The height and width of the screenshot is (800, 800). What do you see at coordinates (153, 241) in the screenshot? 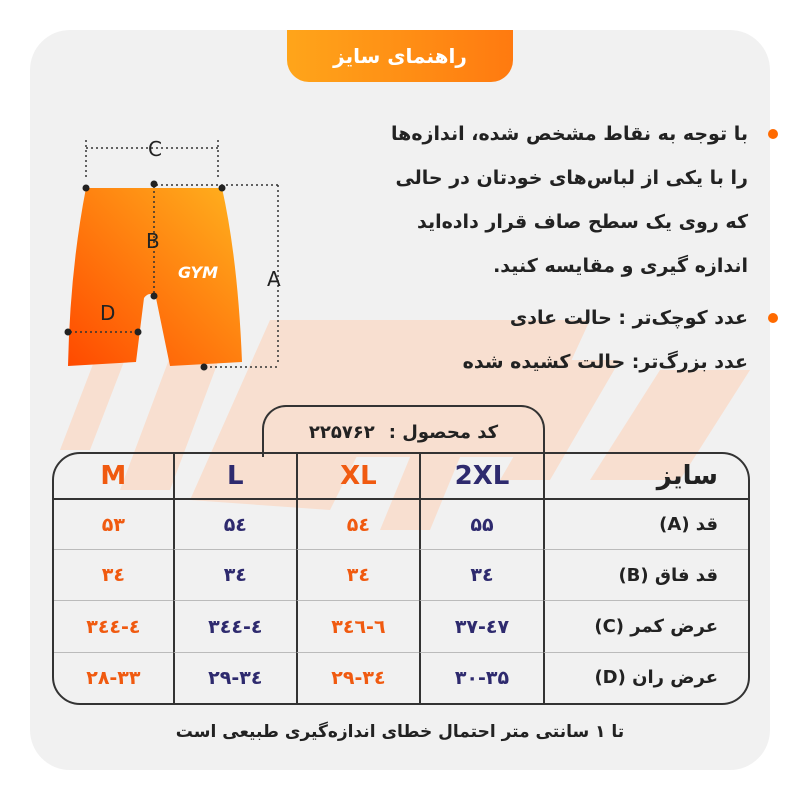
I see `label-b: B` at bounding box center [153, 241].